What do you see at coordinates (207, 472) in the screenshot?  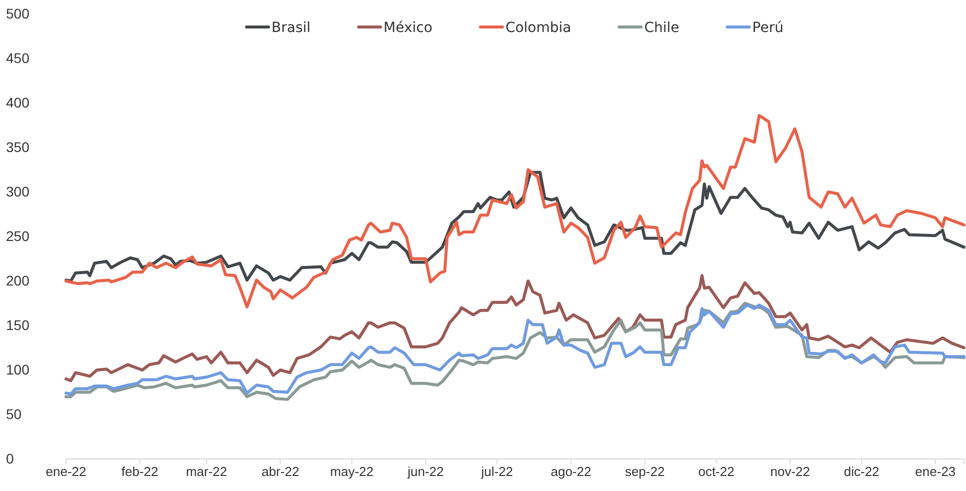 I see `x-tick-label: mar-22` at bounding box center [207, 472].